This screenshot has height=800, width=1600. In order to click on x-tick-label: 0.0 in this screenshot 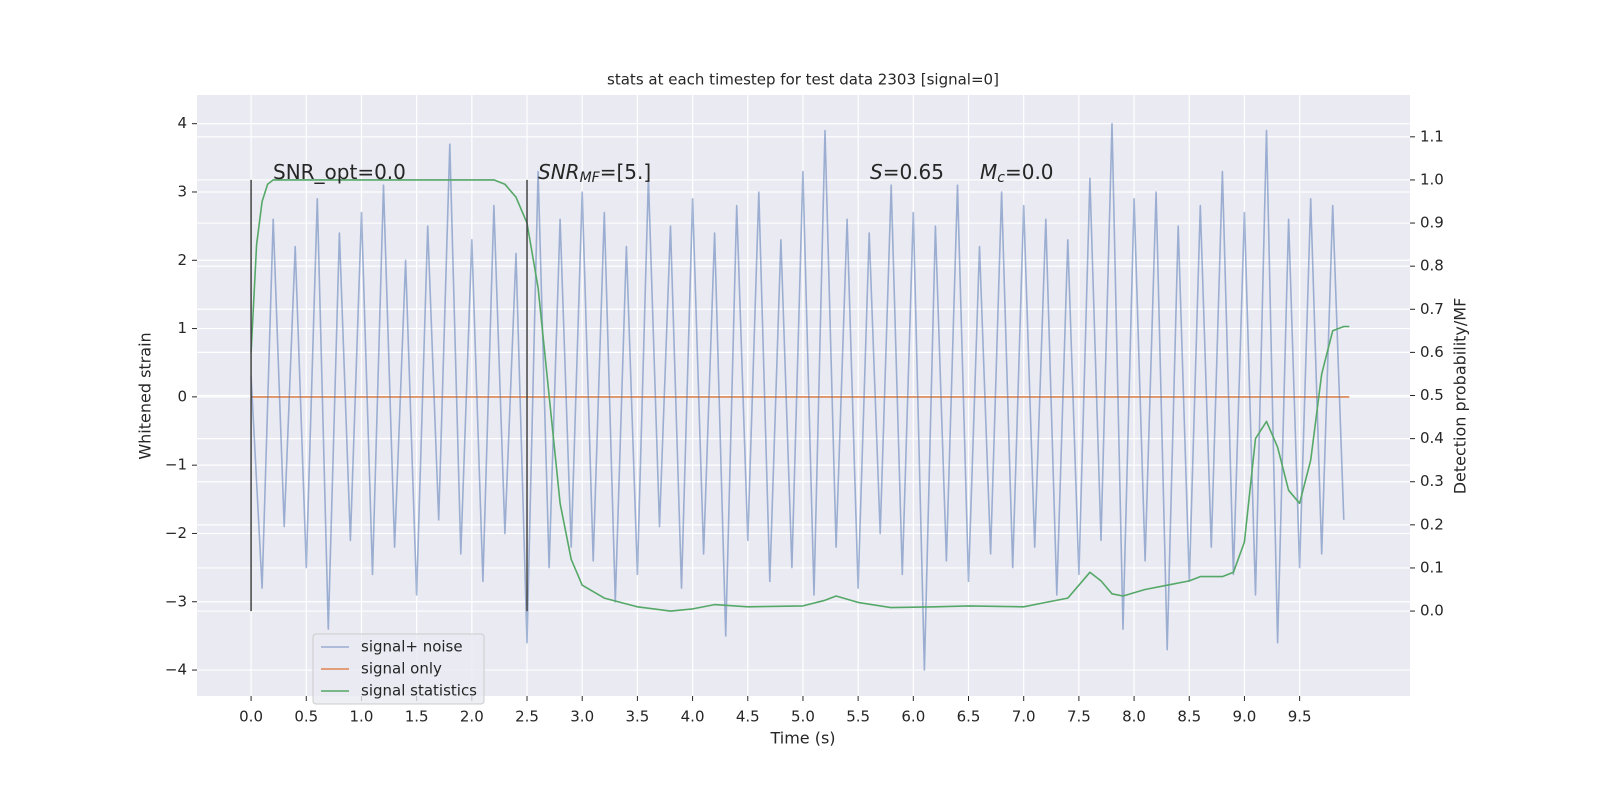, I will do `click(251, 717)`.